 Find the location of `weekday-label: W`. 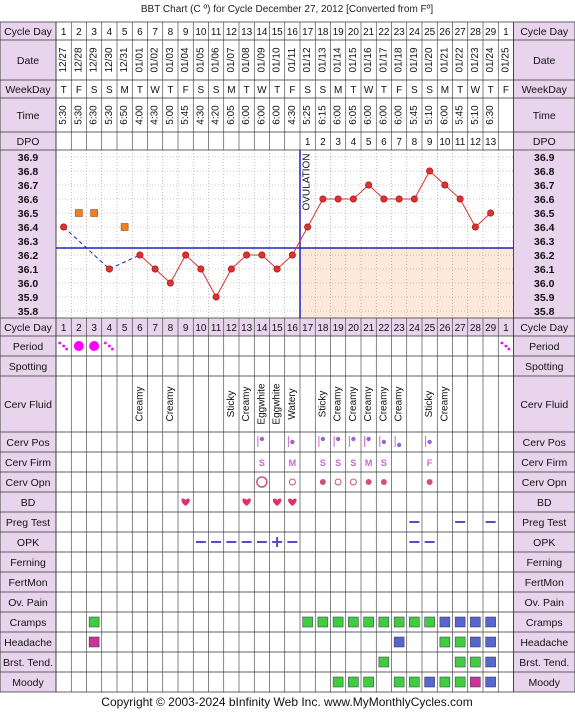

weekday-label: W is located at coordinates (262, 90).